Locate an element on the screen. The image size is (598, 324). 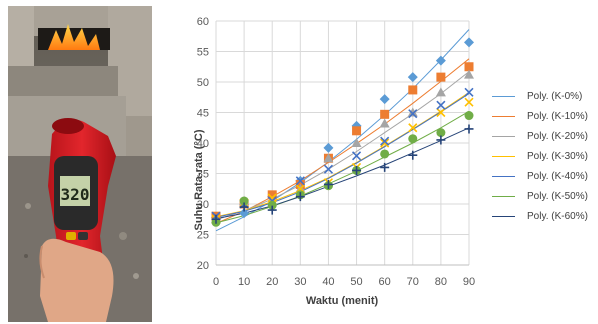
legend-label: Poly. (K-40%) is located at coordinates (557, 176).